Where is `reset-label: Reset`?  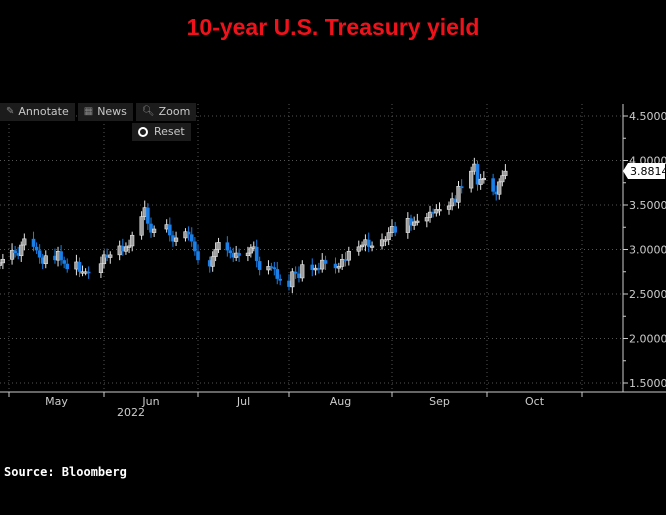 reset-label: Reset is located at coordinates (169, 131).